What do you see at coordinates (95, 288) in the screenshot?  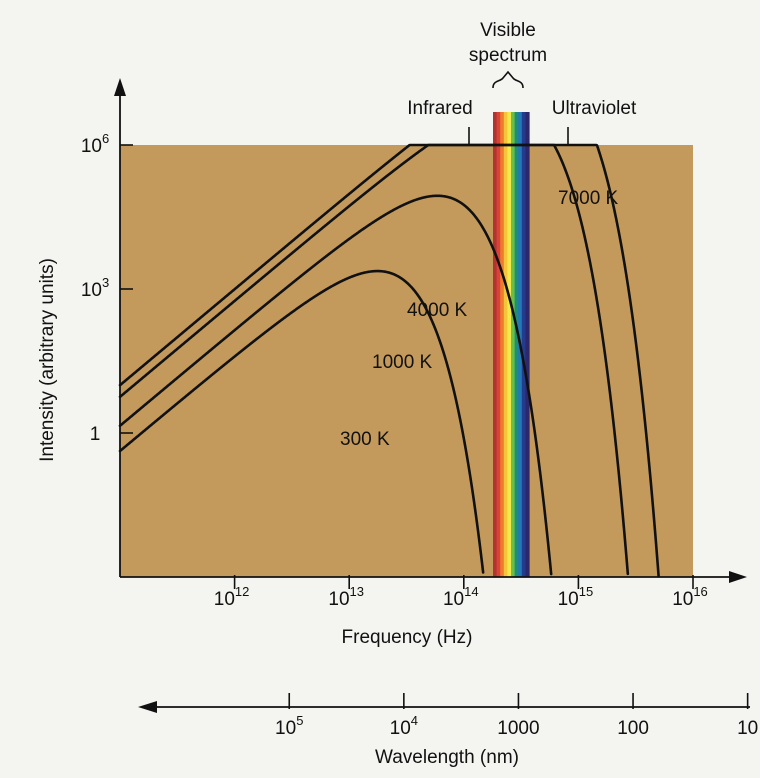 I see `y-tick-label: 10³` at bounding box center [95, 288].